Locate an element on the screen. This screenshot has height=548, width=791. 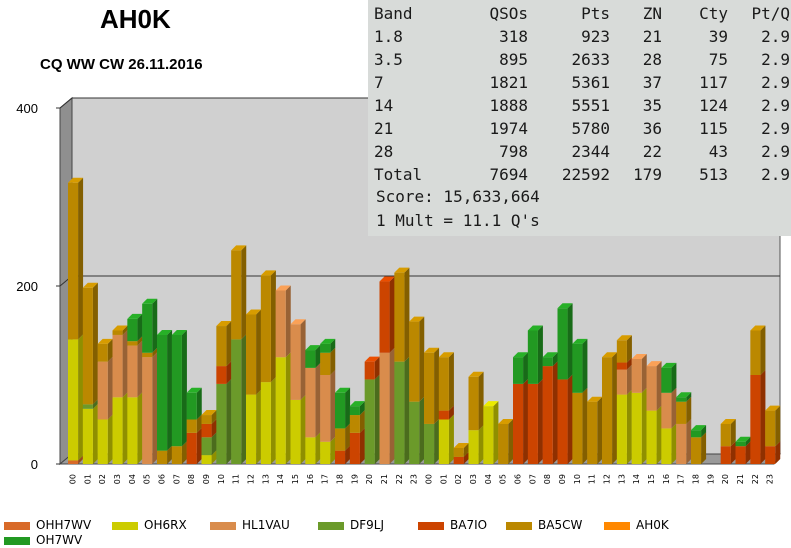
x-tick-label: 05 is located at coordinates (147, 479).